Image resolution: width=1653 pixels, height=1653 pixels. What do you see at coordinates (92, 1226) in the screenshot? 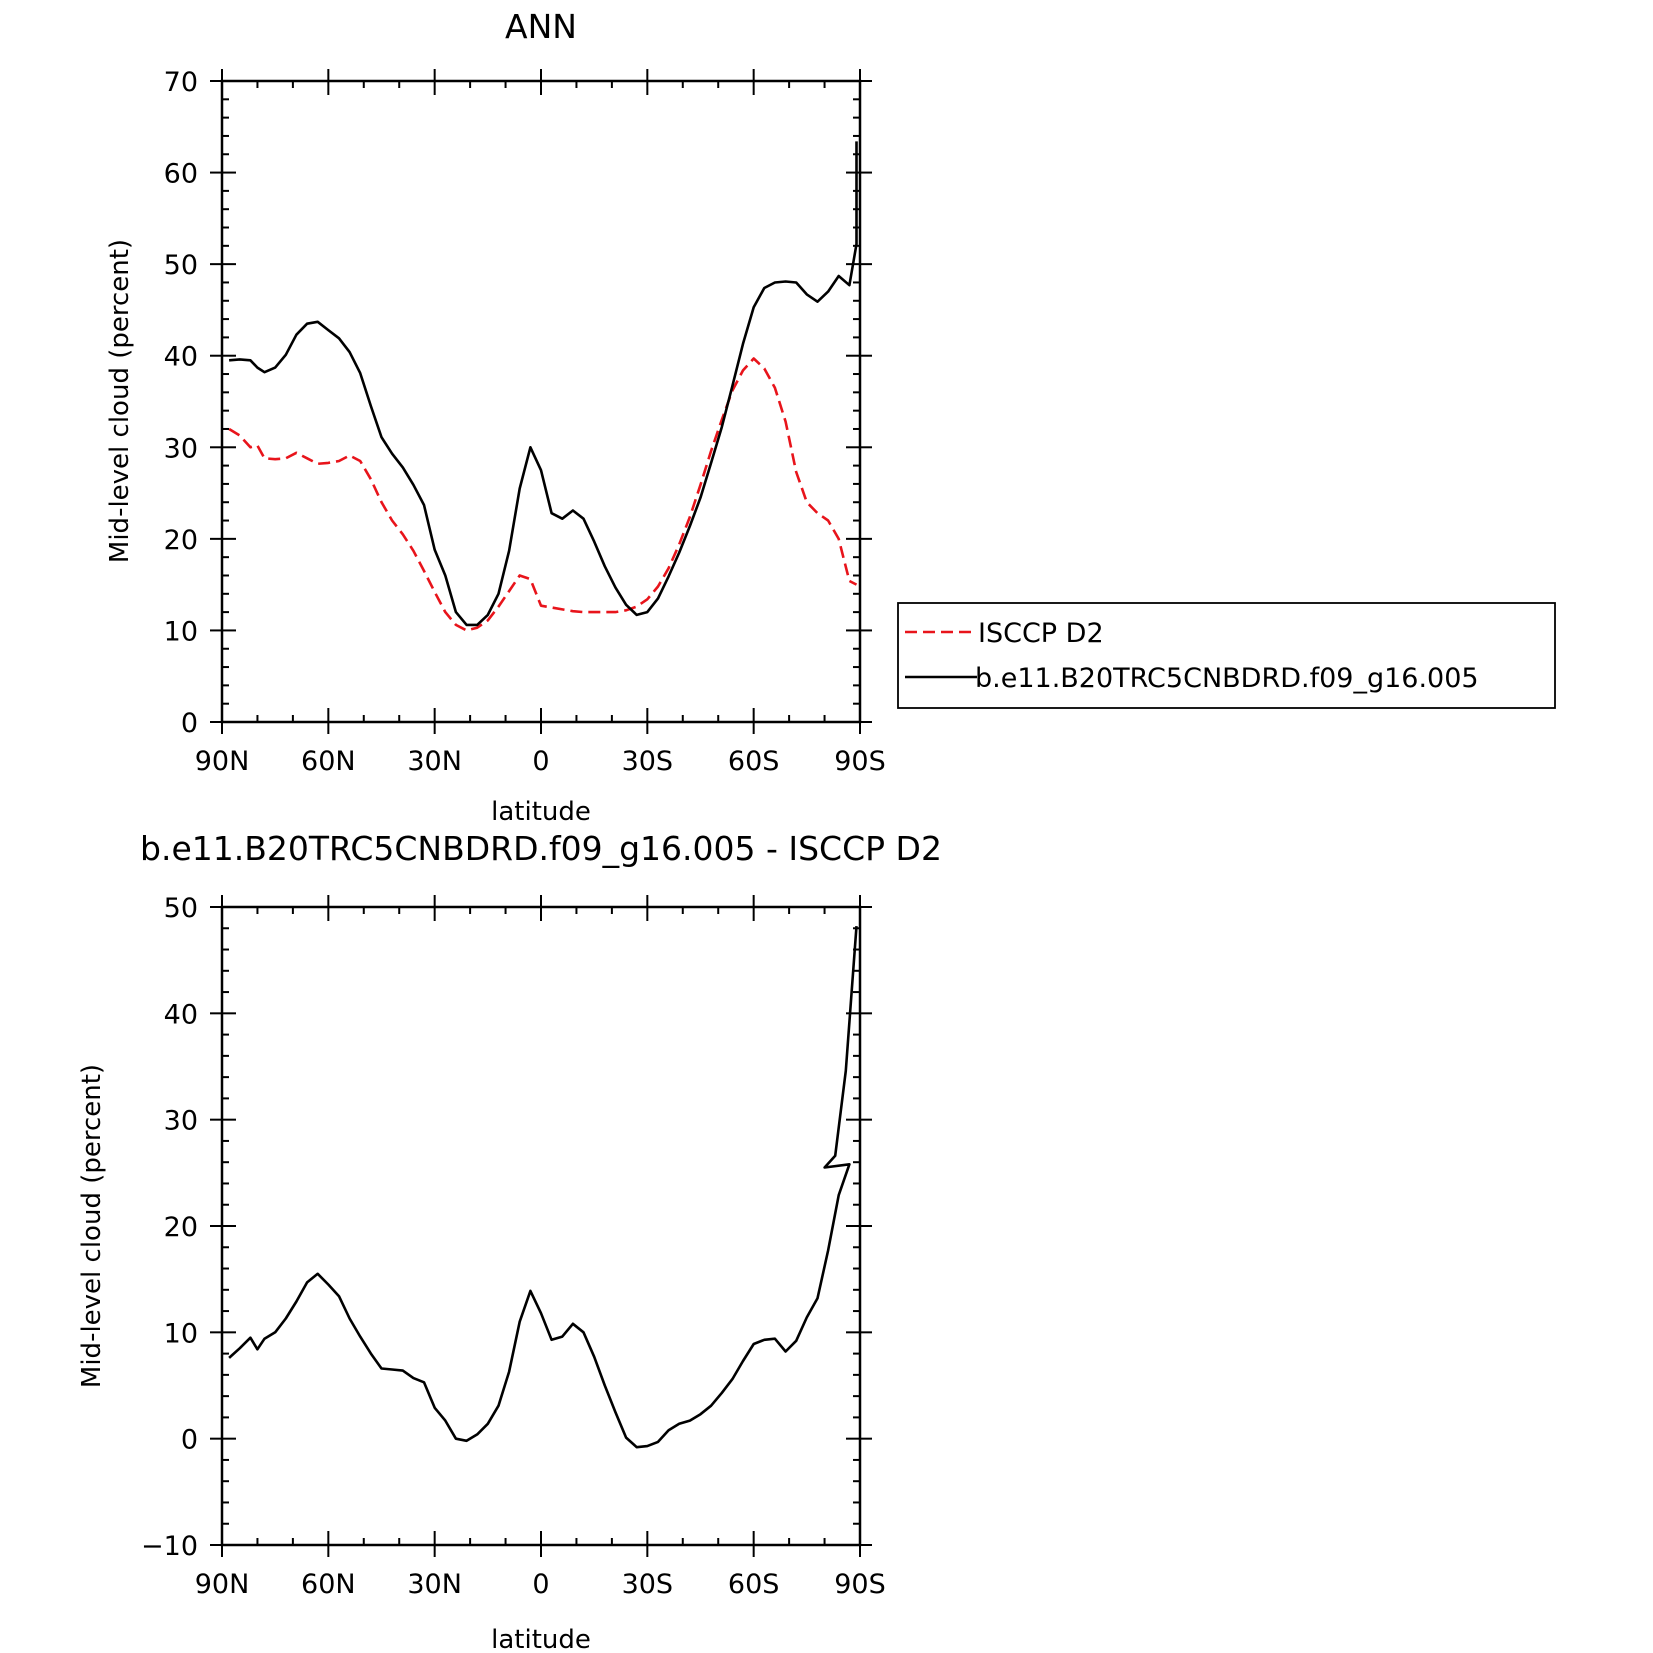
I see `bottom-y-axis-label: Mid-level cloud (percent)` at bounding box center [92, 1226].